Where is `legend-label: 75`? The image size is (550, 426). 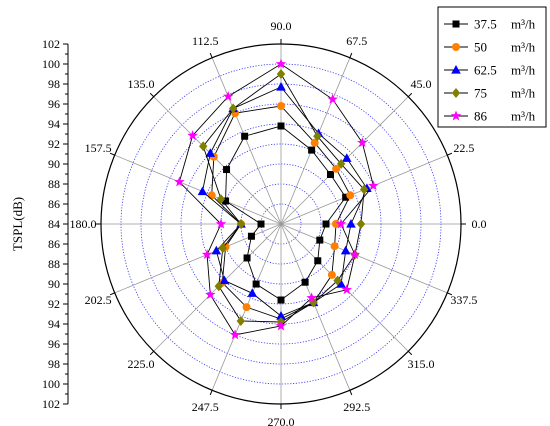 legend-label: 75 is located at coordinates (480, 93).